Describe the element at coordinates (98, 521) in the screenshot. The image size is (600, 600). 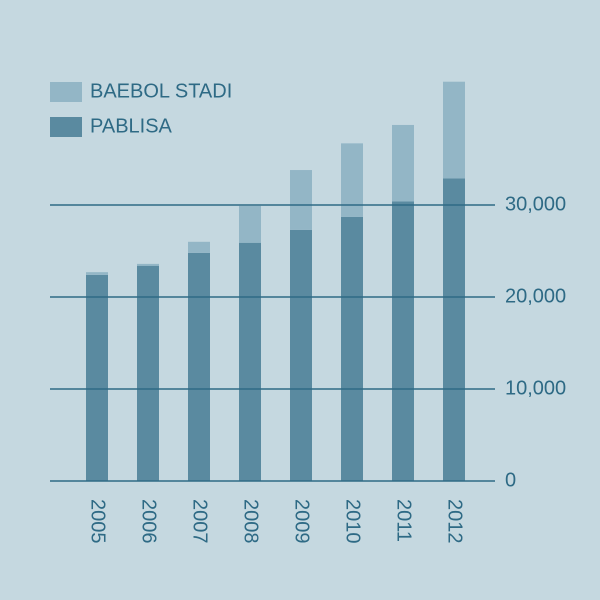
I see `x-tick-label: 2005` at that location.